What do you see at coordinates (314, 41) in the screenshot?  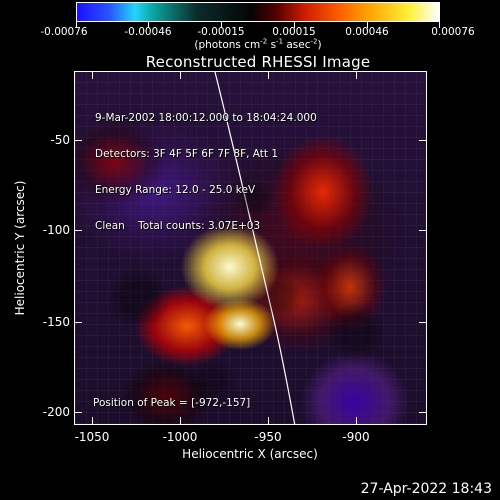 I see `units-asec-exponent: -2` at bounding box center [314, 41].